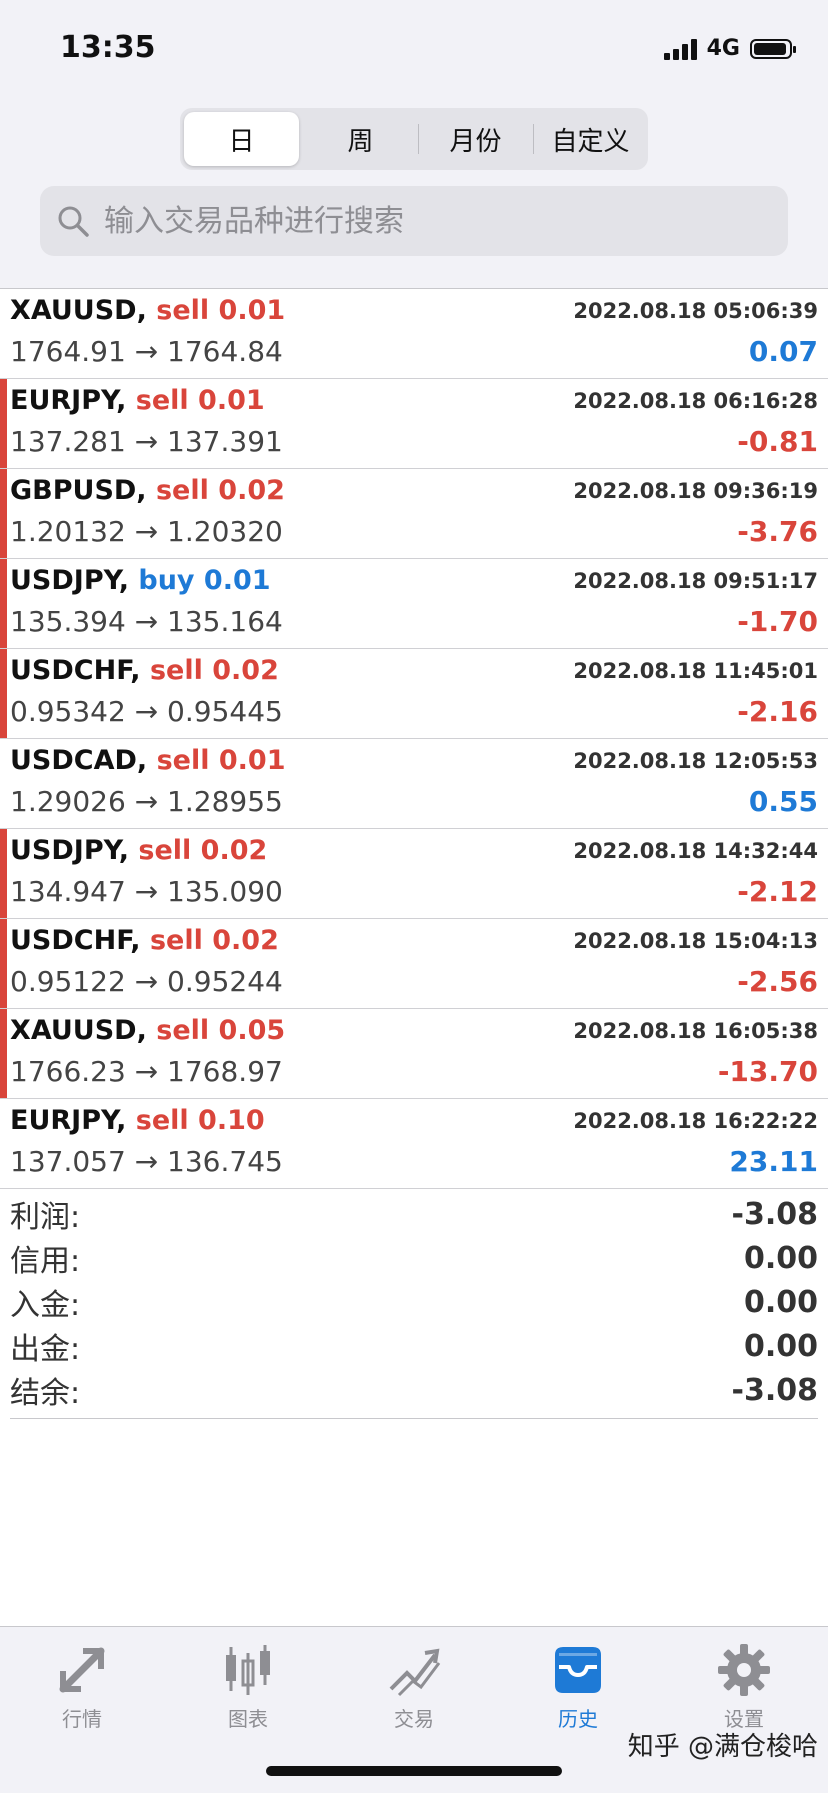  Describe the element at coordinates (75, 670) in the screenshot. I see `trade-symbol: USDCHF,` at that location.